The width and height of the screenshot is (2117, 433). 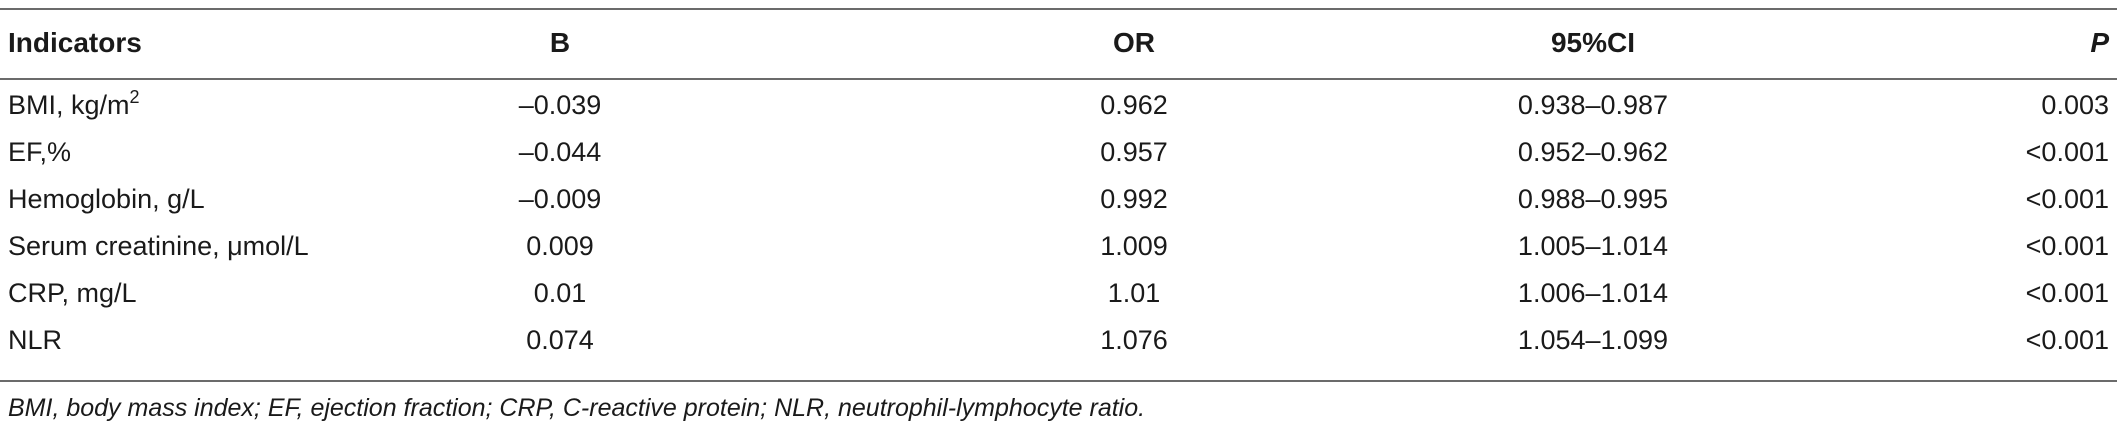 What do you see at coordinates (35, 340) in the screenshot?
I see `cell-indicator: NLR` at bounding box center [35, 340].